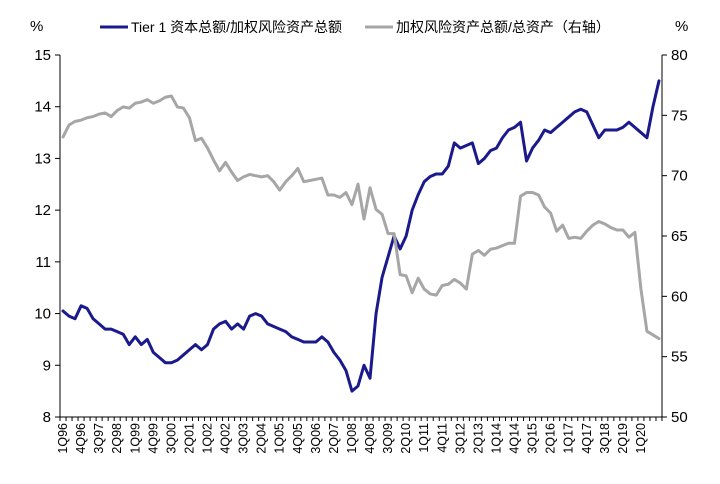 Image resolution: width=720 pixels, height=484 pixels. What do you see at coordinates (406, 438) in the screenshot?
I see `x-tick-label: 2Q10` at bounding box center [406, 438].